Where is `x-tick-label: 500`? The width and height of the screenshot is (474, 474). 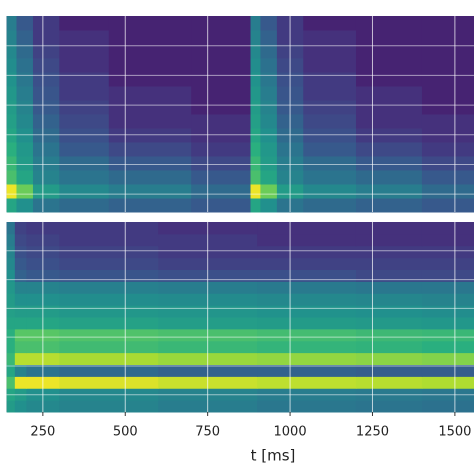 x-tick-label: 500 is located at coordinates (125, 432).